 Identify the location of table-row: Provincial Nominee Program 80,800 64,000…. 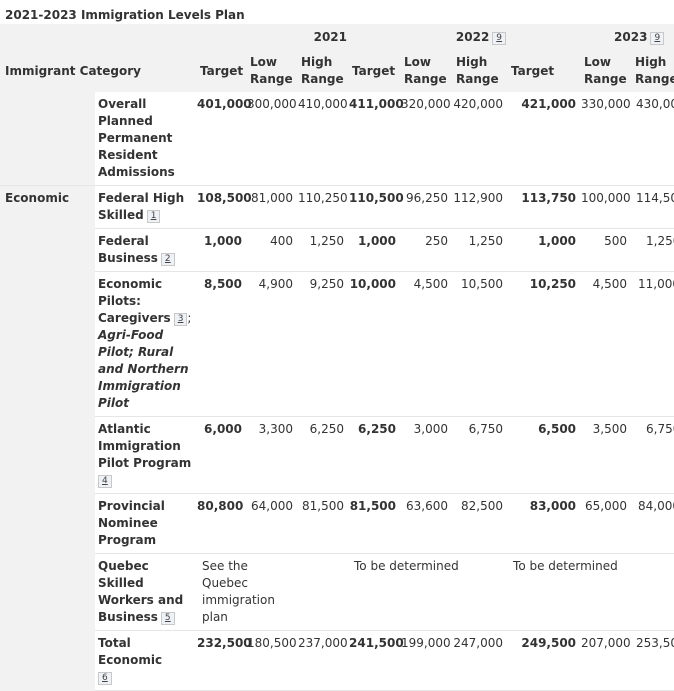
(337, 523).